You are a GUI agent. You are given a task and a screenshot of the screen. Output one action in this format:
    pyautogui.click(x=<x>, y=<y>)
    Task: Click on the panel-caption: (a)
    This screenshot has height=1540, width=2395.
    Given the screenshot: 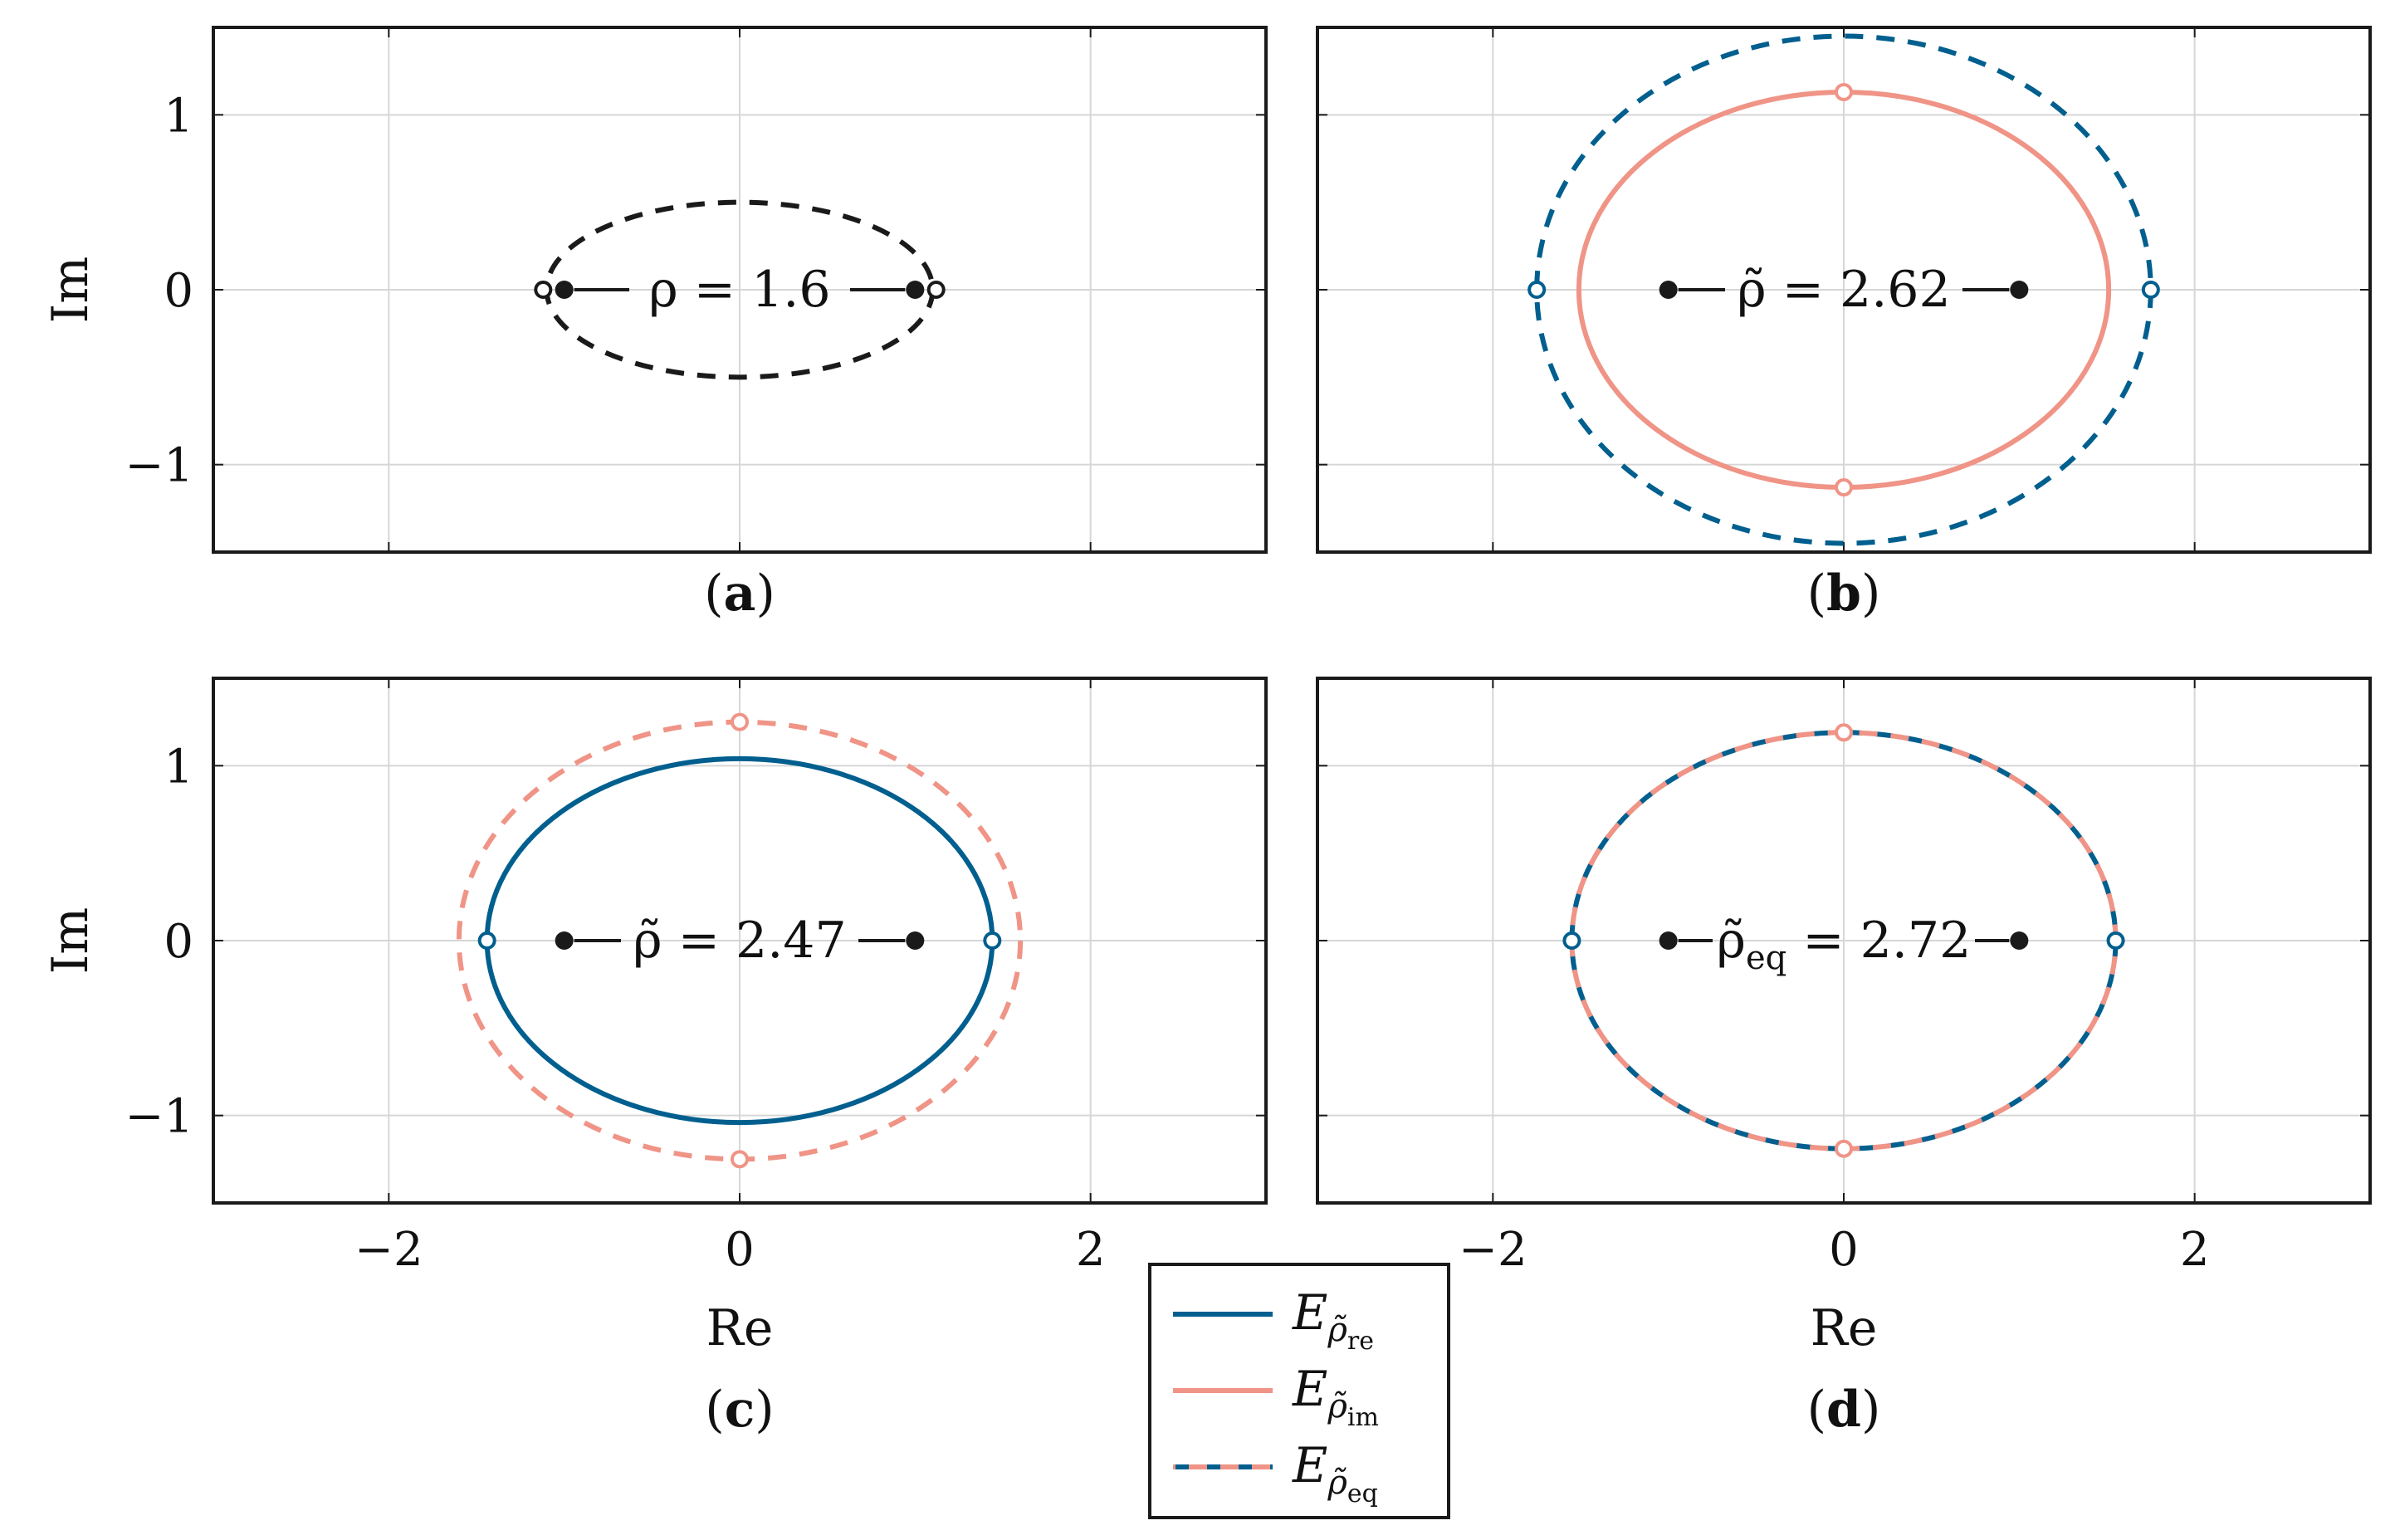 What is the action you would take?
    pyautogui.click(x=739, y=594)
    